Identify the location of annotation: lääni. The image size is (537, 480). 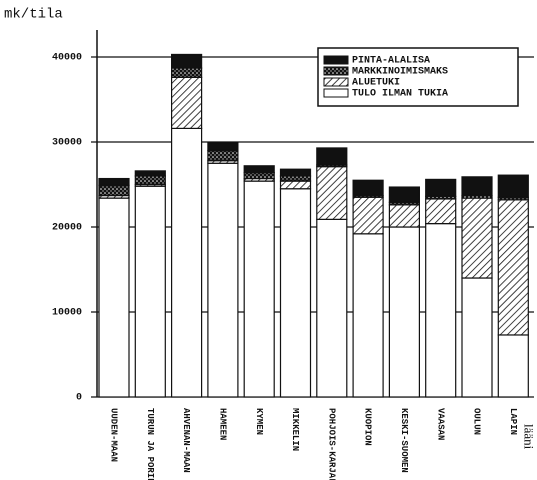
(528, 437).